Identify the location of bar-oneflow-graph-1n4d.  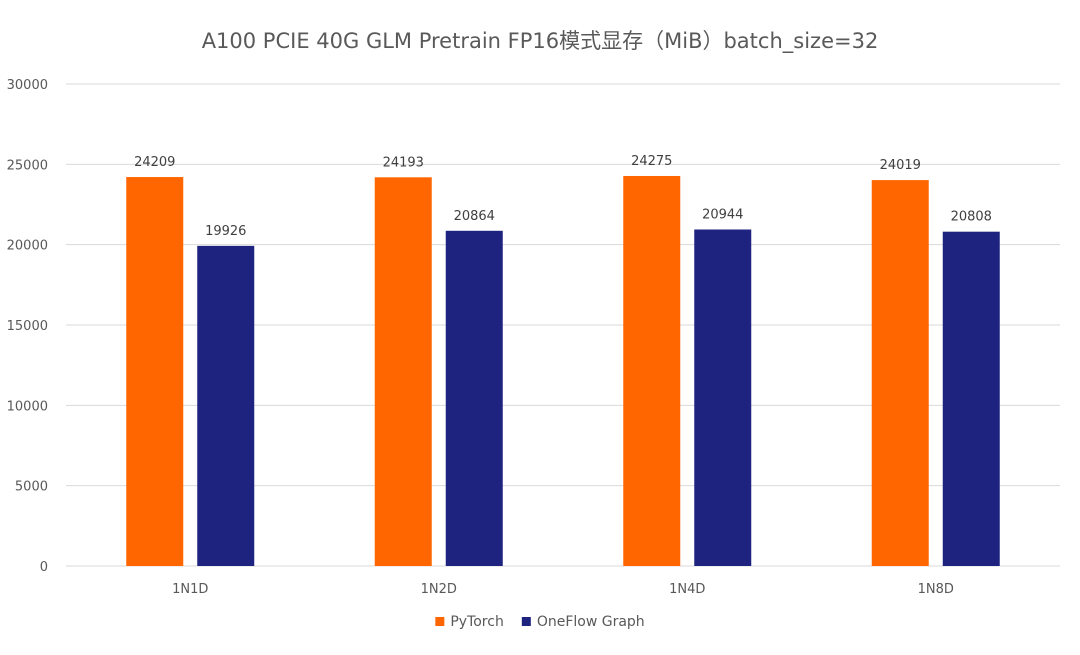
(723, 397).